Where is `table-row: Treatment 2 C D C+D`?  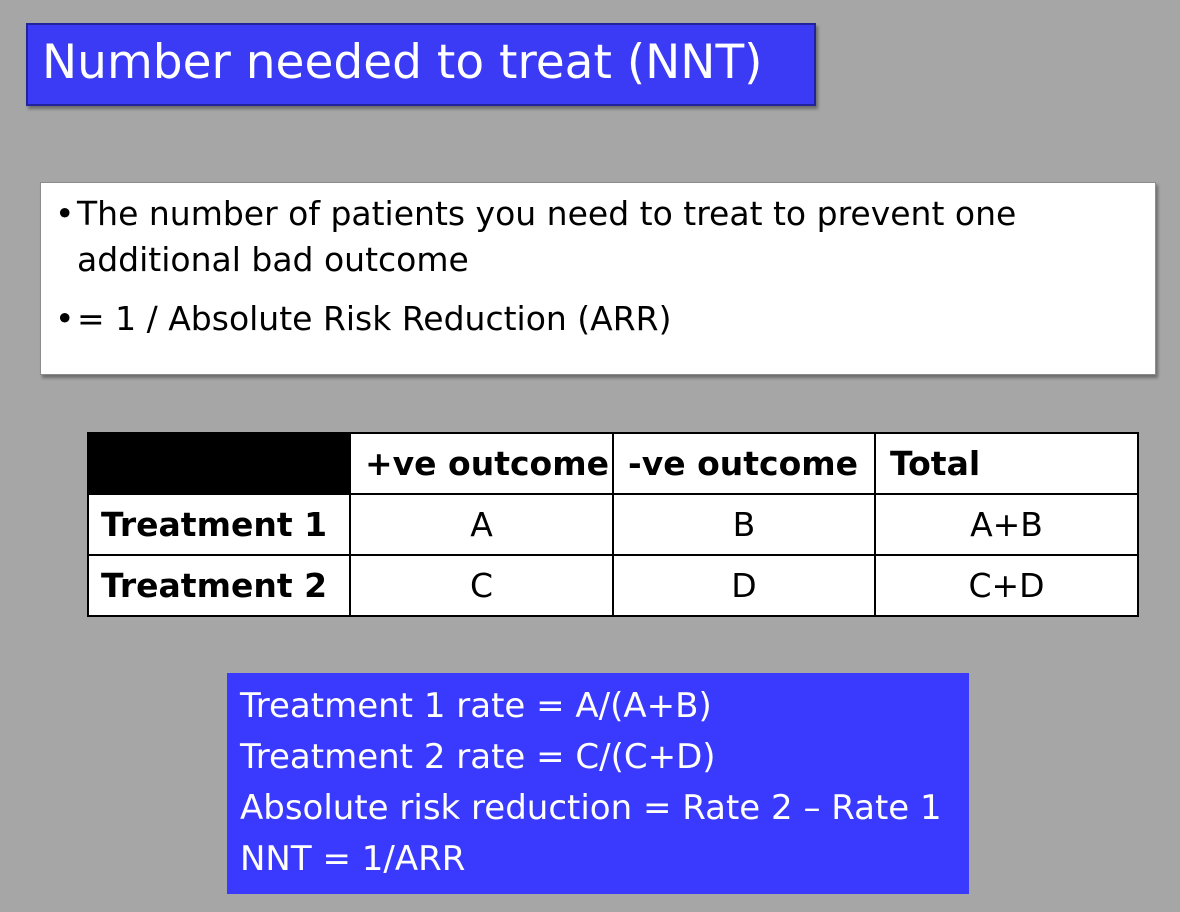
table-row: Treatment 2 C D C+D is located at coordinates (613, 585).